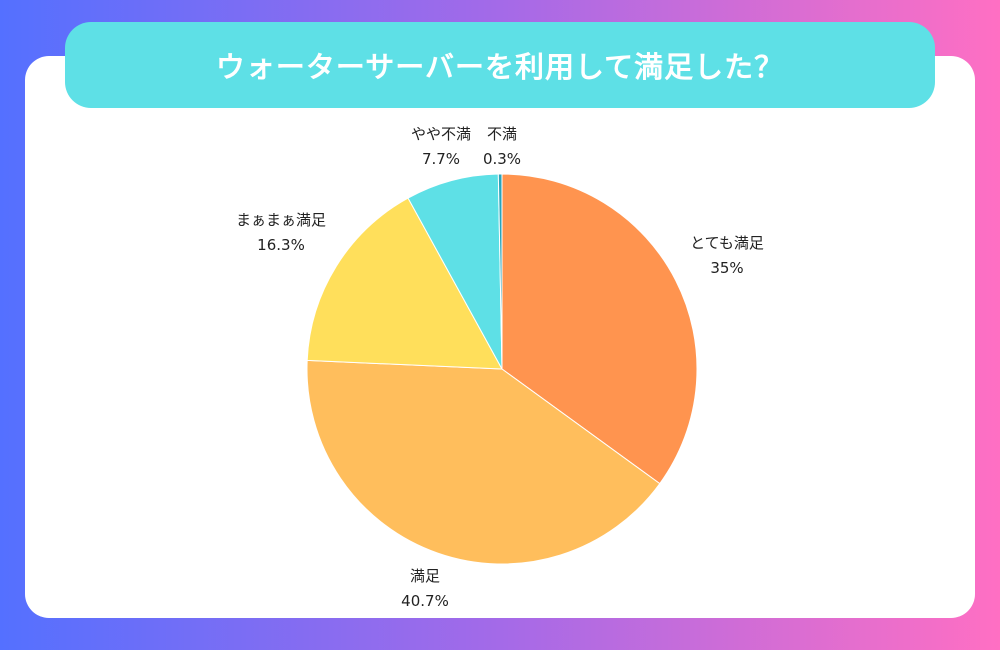 The width and height of the screenshot is (1000, 650). Describe the element at coordinates (281, 220) in the screenshot. I see `slice-label-maamaa-manzoku: まぁまぁ満足` at that location.